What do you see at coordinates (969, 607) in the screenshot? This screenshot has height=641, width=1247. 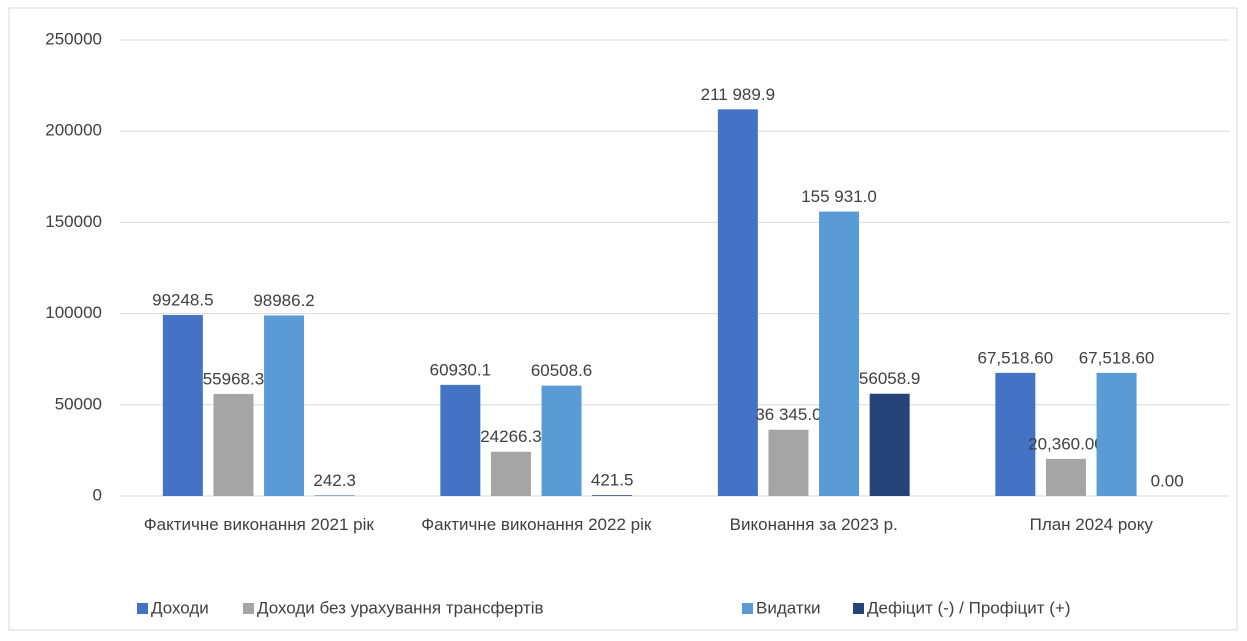 I see `legend-label: Дефіцит (-) / Профіцит (+)` at bounding box center [969, 607].